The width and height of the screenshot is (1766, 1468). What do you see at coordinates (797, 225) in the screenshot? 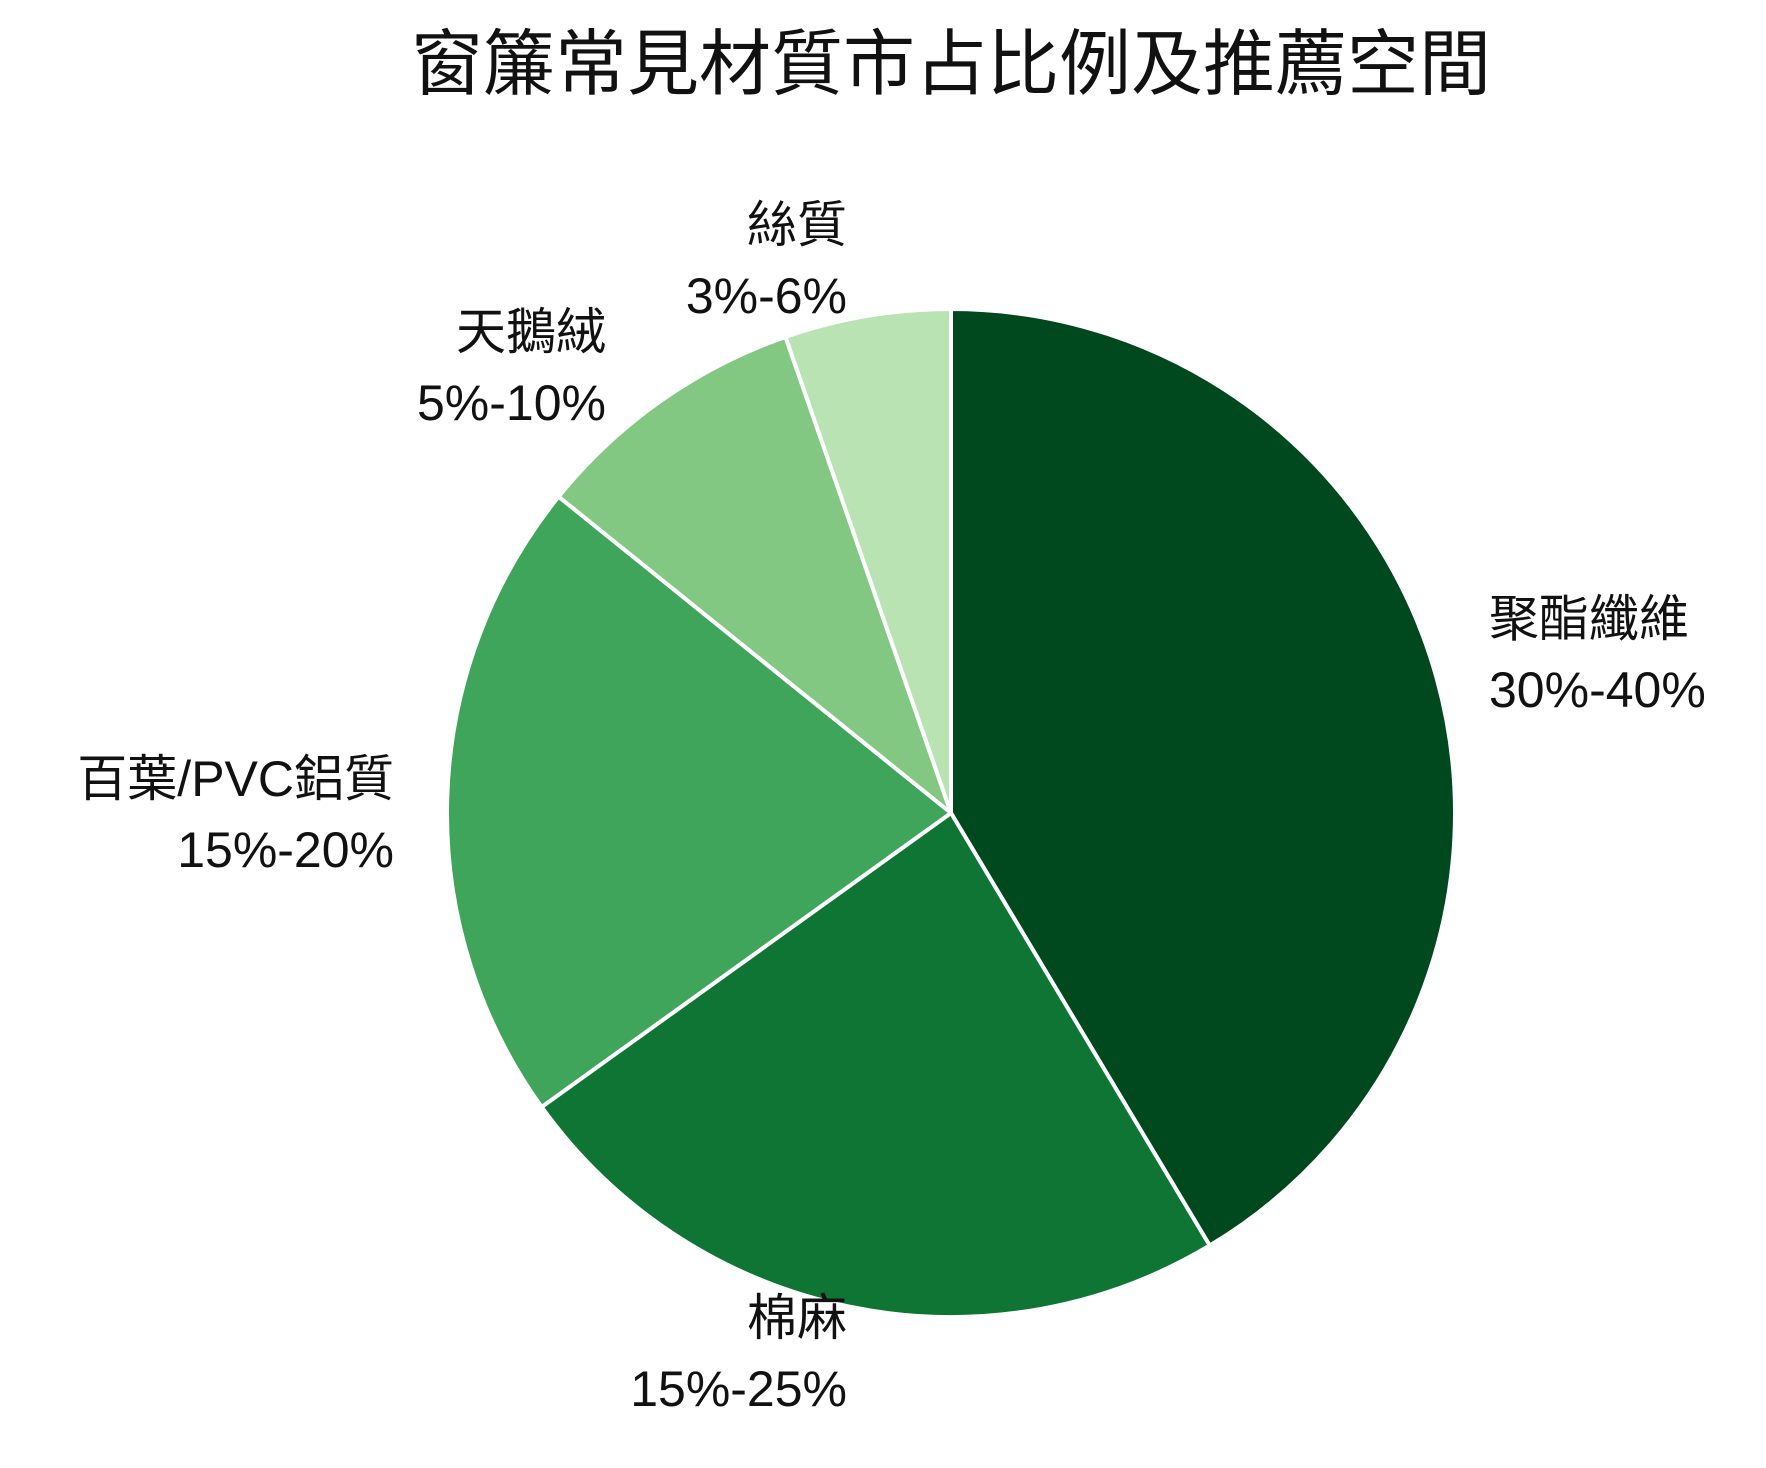
I see `slice-label: 絲質` at bounding box center [797, 225].